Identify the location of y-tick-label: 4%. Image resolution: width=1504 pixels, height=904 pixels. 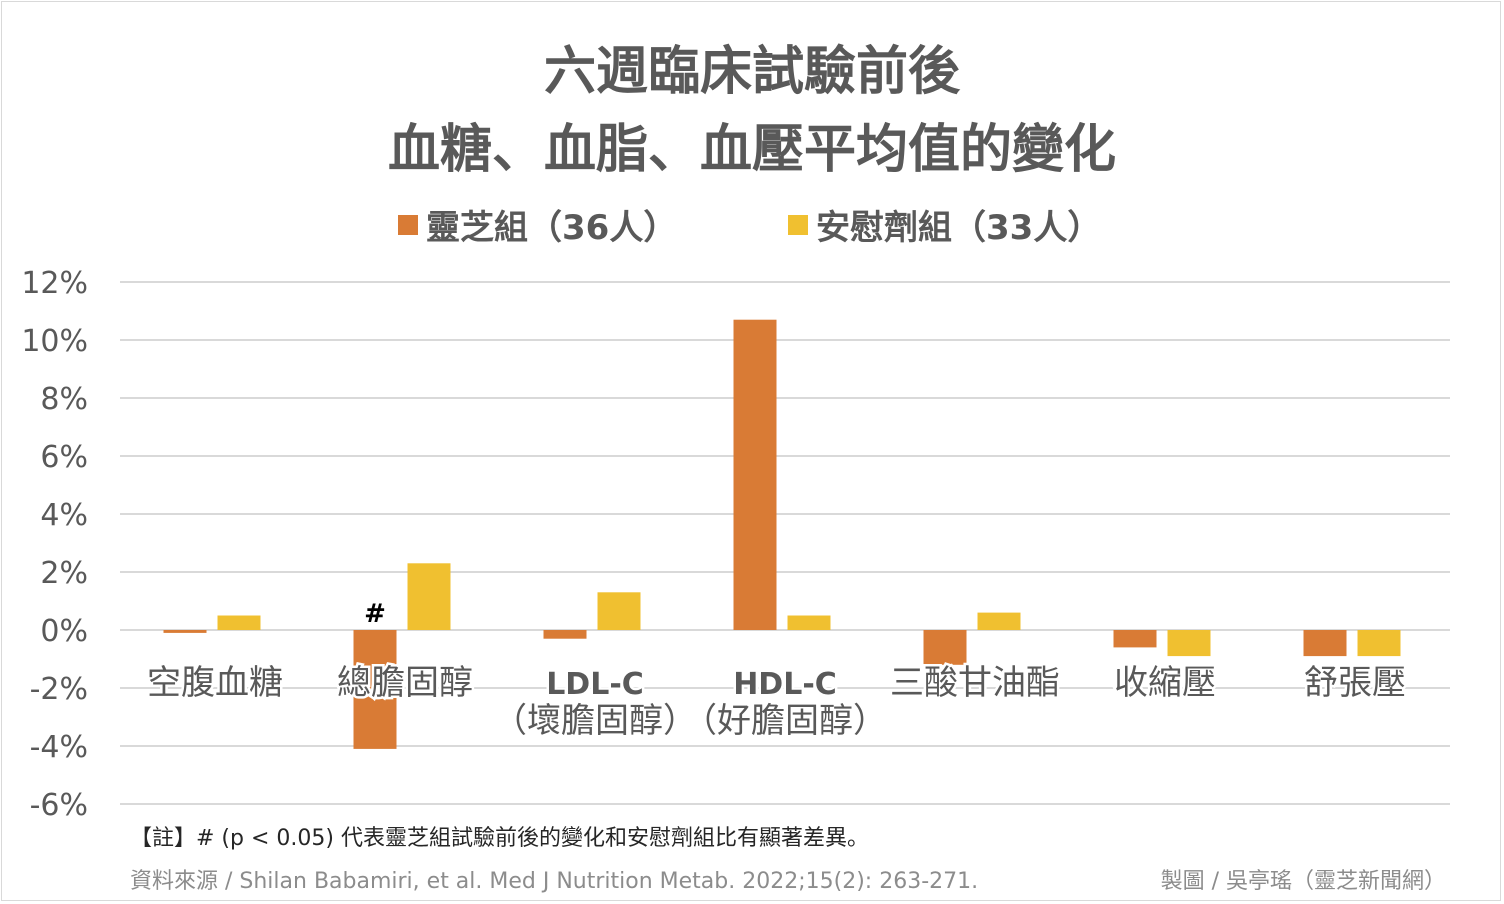
(64, 515).